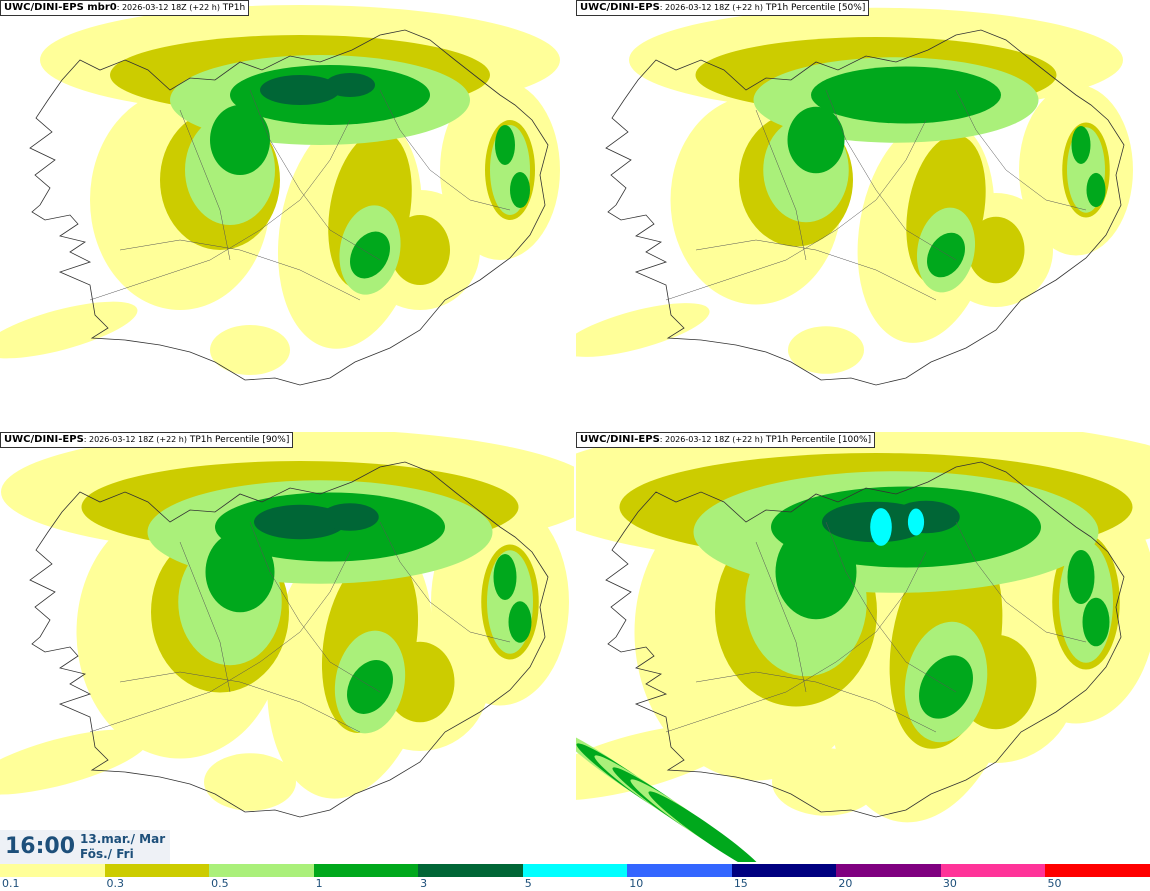  I want to click on color-legend-ticks: 0.1 0.3 0.5 1 3 5 10 15 20 30 50, so click(575, 884).